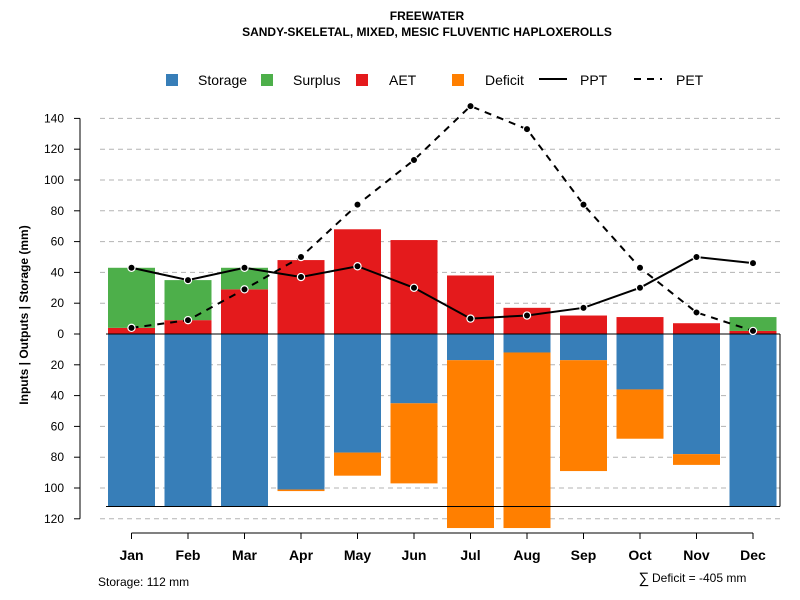 The image size is (800, 600). I want to click on bar-surplus-jan, so click(131, 297).